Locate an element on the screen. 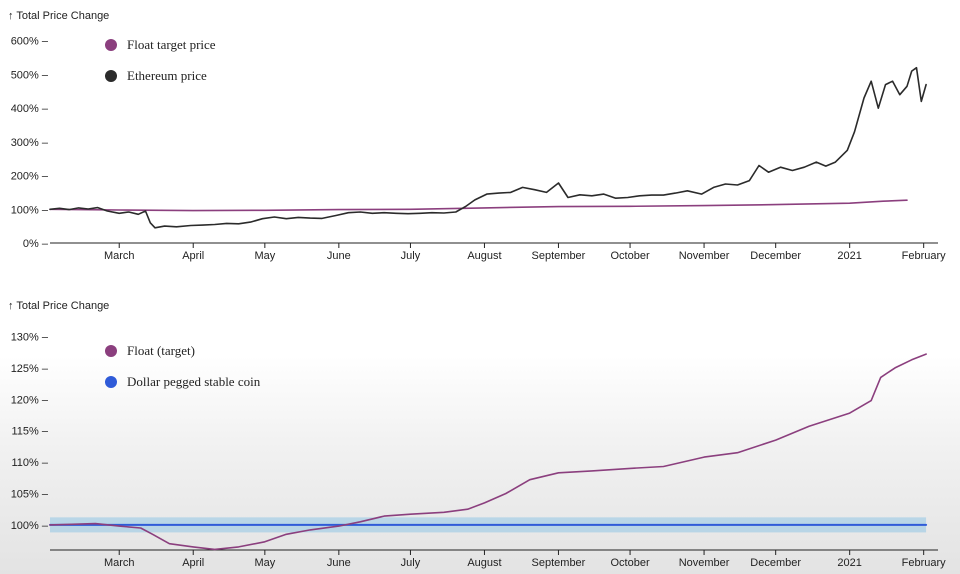  y-tick-label: 200% – is located at coordinates (30, 177).